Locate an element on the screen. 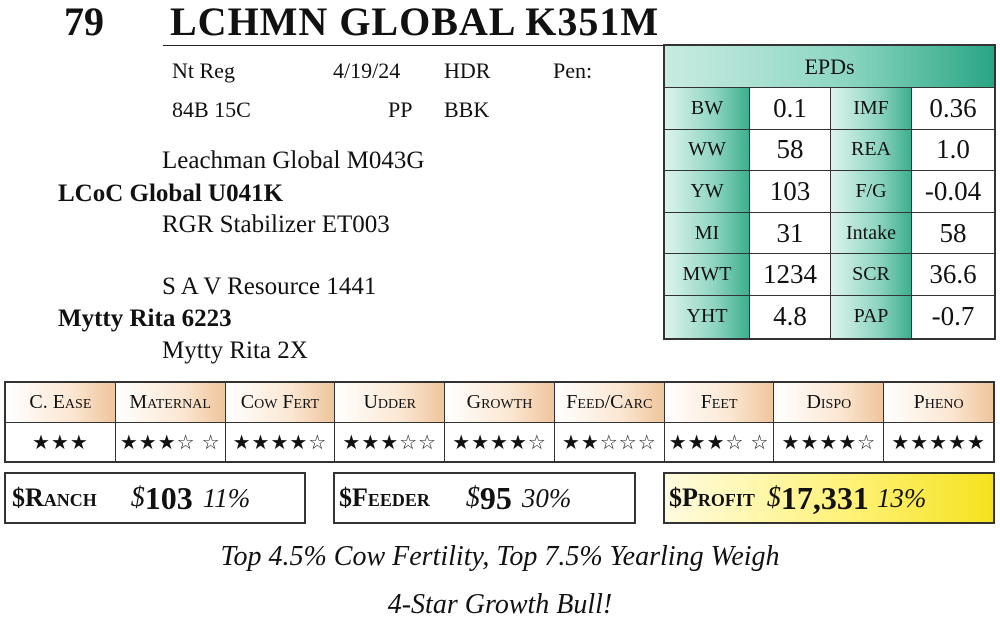 The image size is (1000, 639). registration: Nt Reg is located at coordinates (203, 70).